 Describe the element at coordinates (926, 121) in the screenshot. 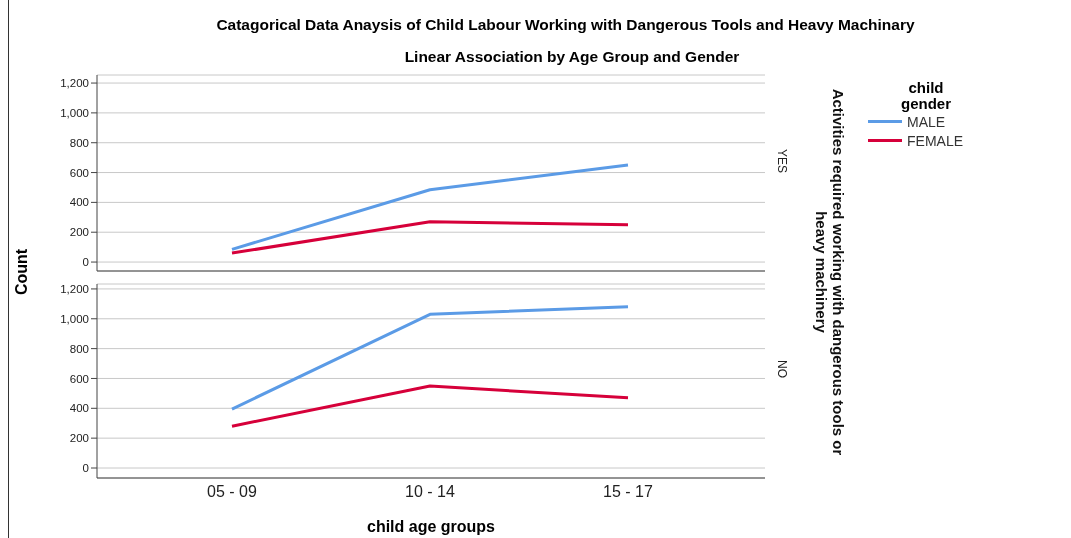

I see `legend-label: MALE` at that location.